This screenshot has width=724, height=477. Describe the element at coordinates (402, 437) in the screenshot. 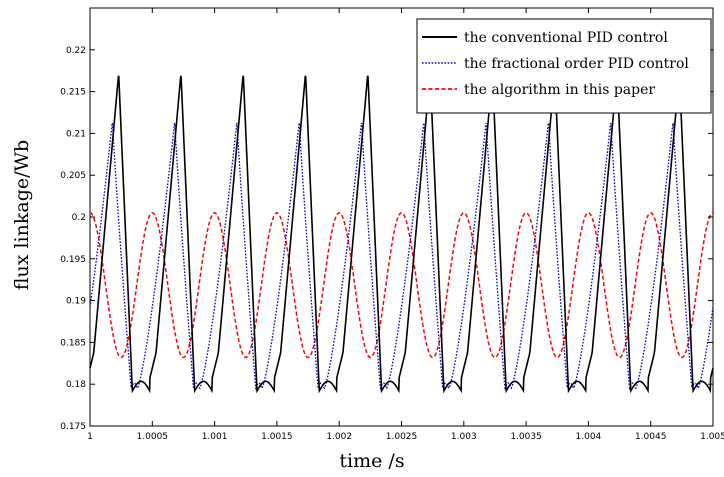

I see `x-tick-label: 1.0025` at that location.